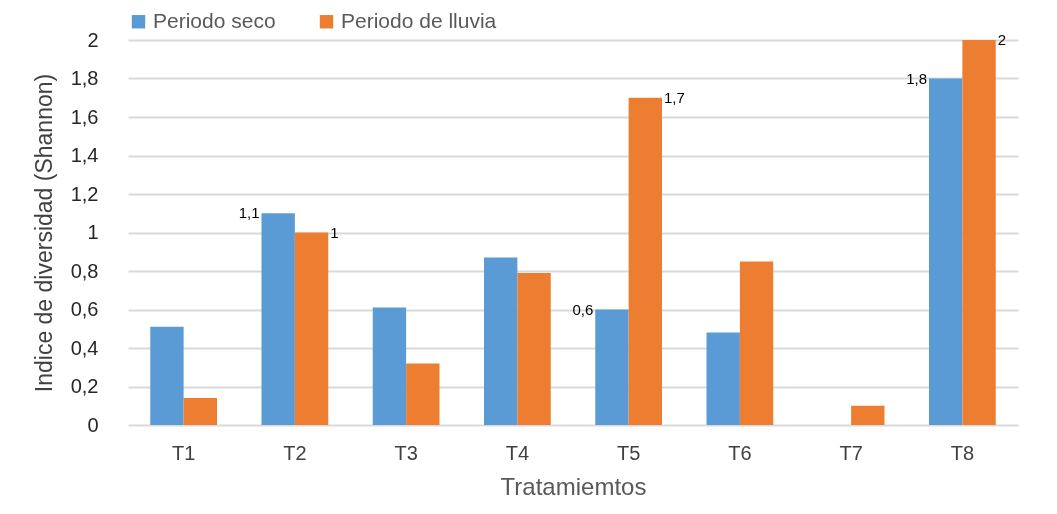  Describe the element at coordinates (517, 452) in the screenshot. I see `x-tick-label: T4` at that location.